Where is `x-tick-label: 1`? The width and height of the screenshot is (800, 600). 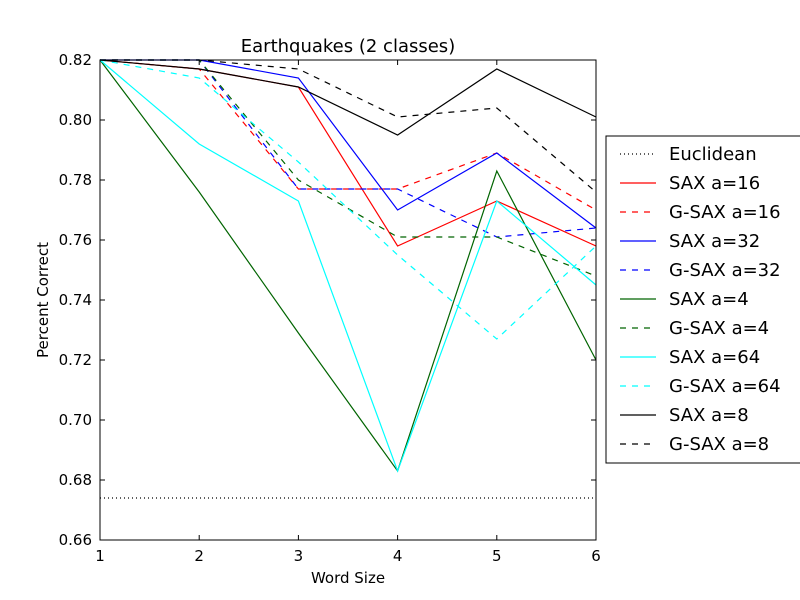 x-tick-label: 1 is located at coordinates (100, 556).